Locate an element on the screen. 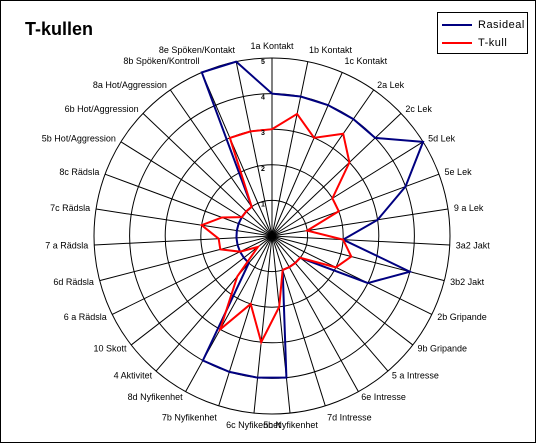  legend-item-rasideal: Rasideal is located at coordinates (483, 25).